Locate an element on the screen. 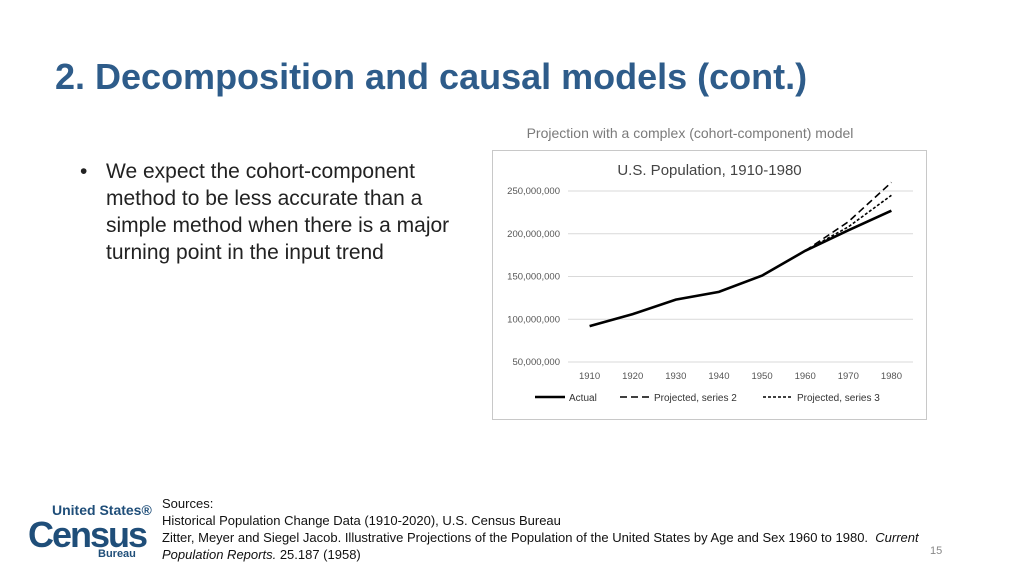 This screenshot has height=576, width=1024. page-number: 15 is located at coordinates (936, 551).